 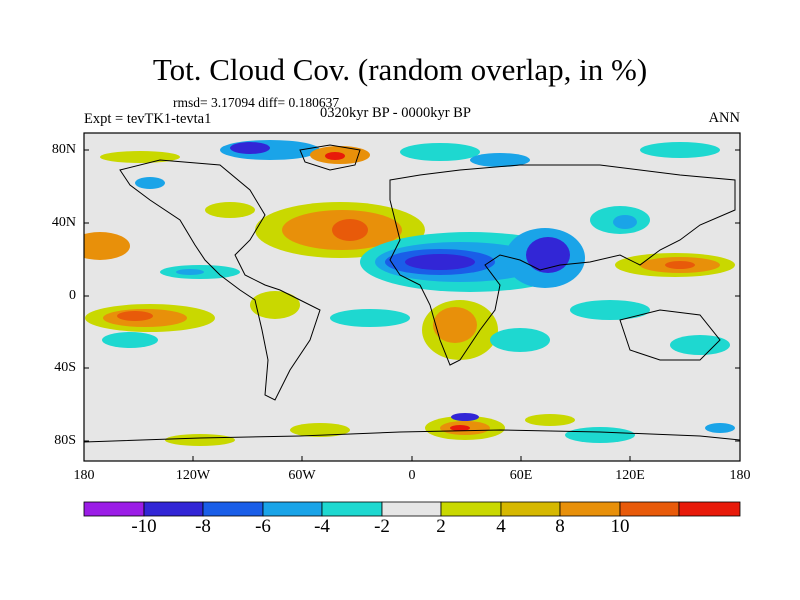 What do you see at coordinates (63, 222) in the screenshot?
I see `lat-label: 40N` at bounding box center [63, 222].